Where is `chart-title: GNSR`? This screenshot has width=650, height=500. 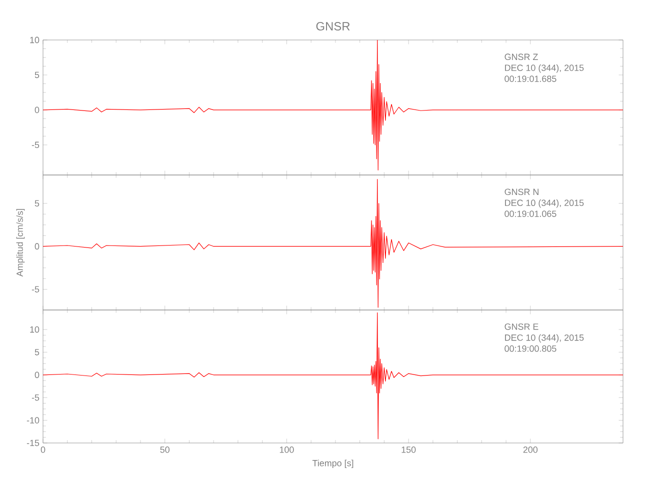 chart-title: GNSR is located at coordinates (333, 26).